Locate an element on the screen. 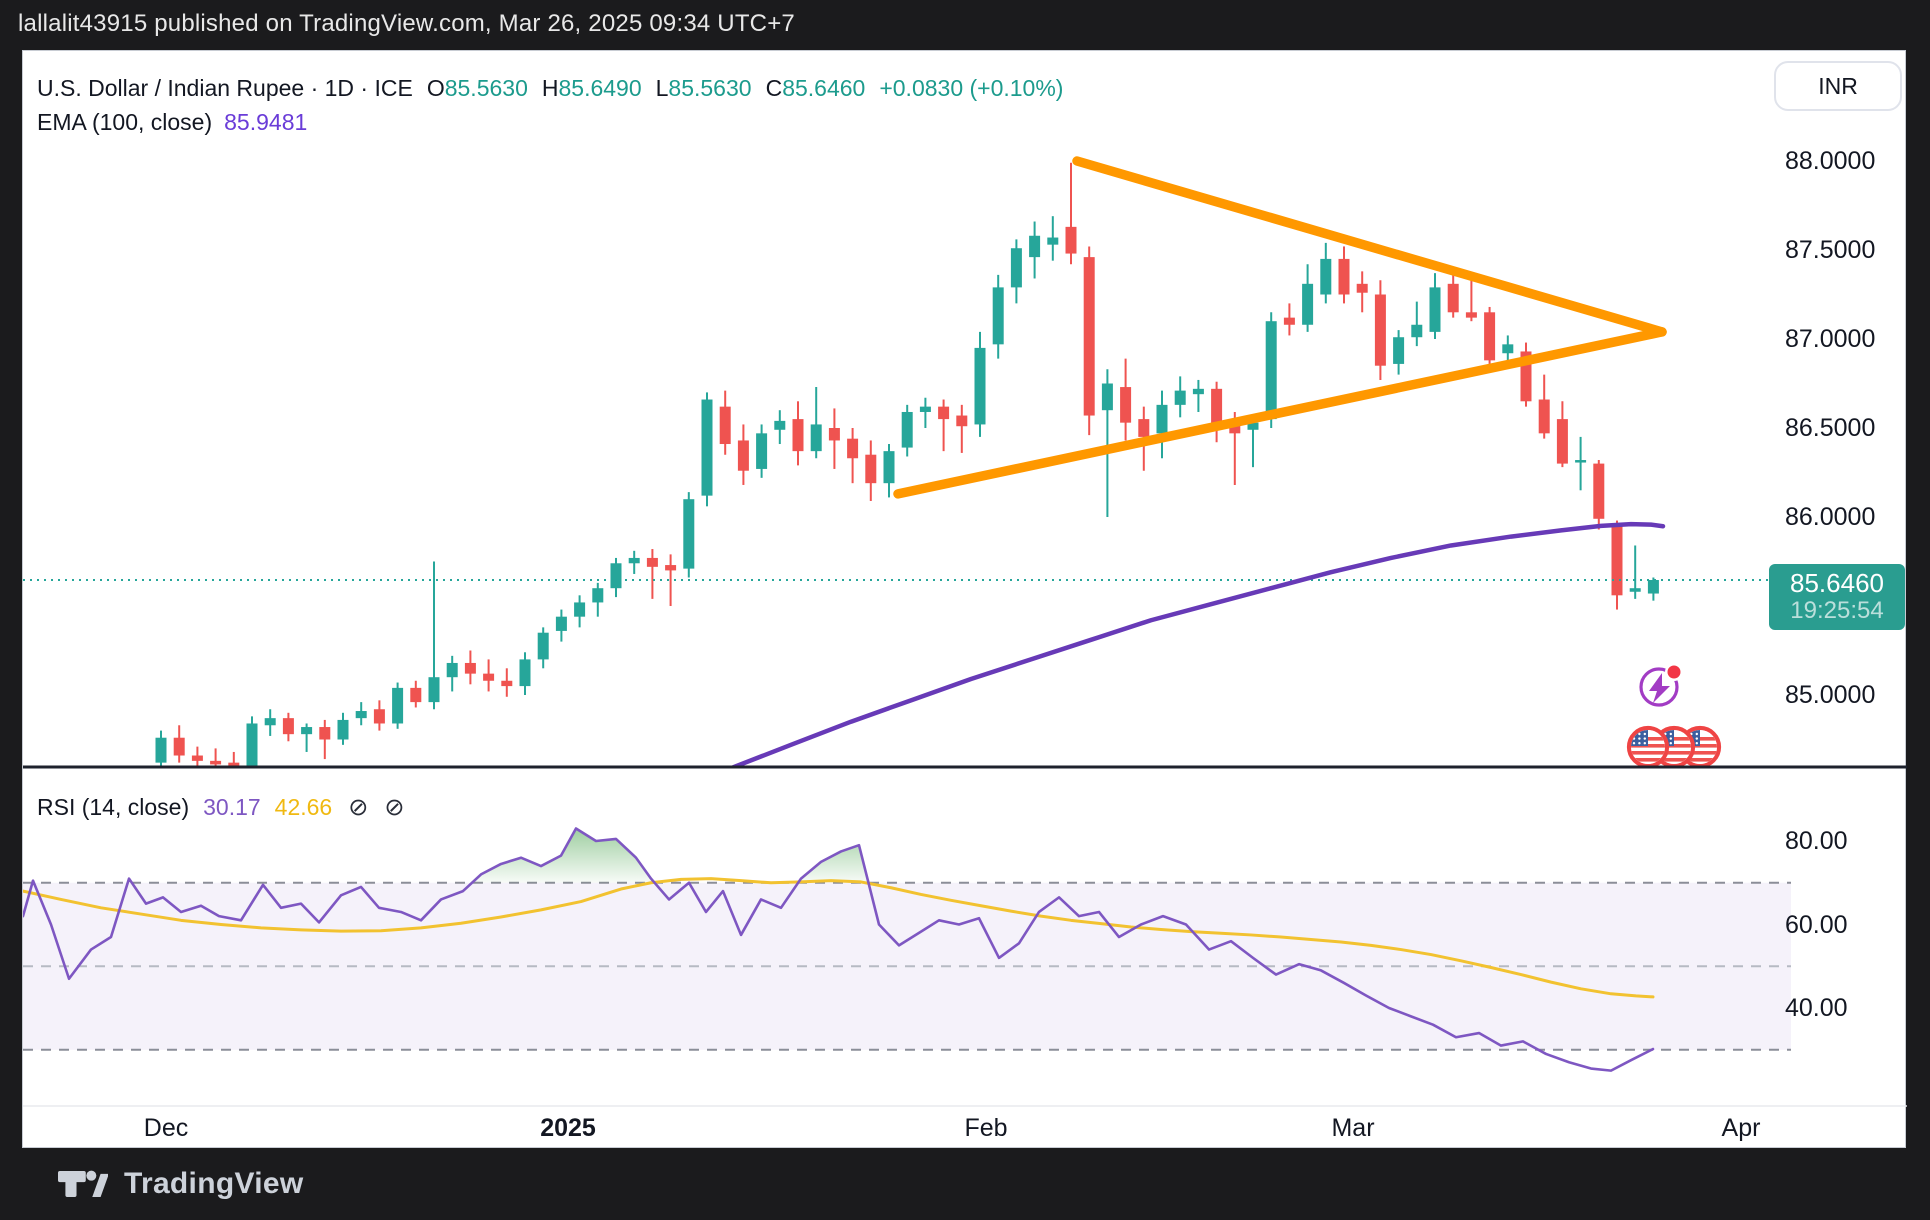  ema-legend: EMA (100, close) 85.9481 is located at coordinates (172, 122).